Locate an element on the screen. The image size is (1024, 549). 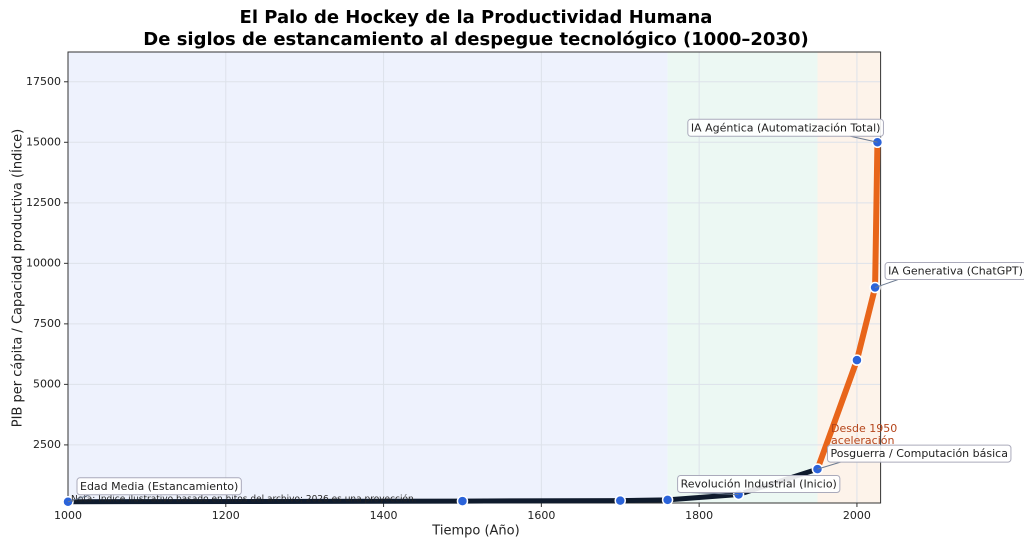
annotation: IA Agéntica (Automatización Total) is located at coordinates (785, 130).